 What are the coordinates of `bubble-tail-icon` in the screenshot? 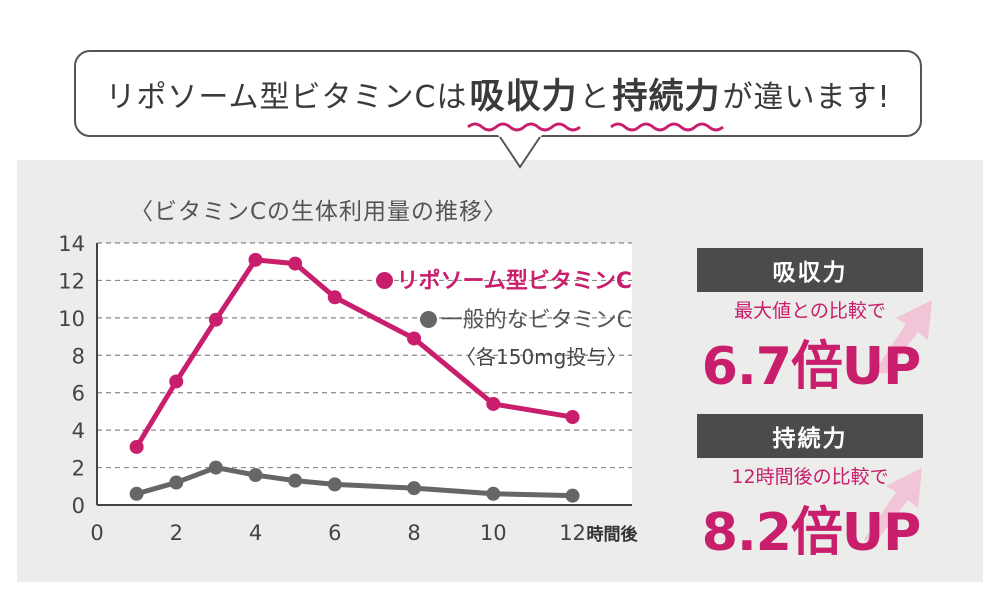 It's located at (520, 152).